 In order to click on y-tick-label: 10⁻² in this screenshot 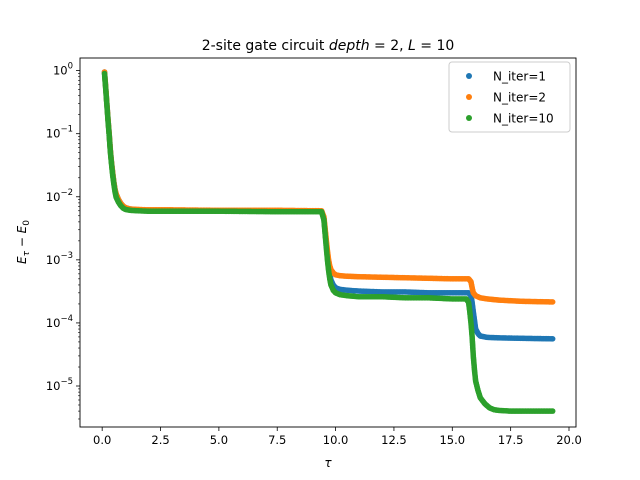, I will do `click(59, 196)`.